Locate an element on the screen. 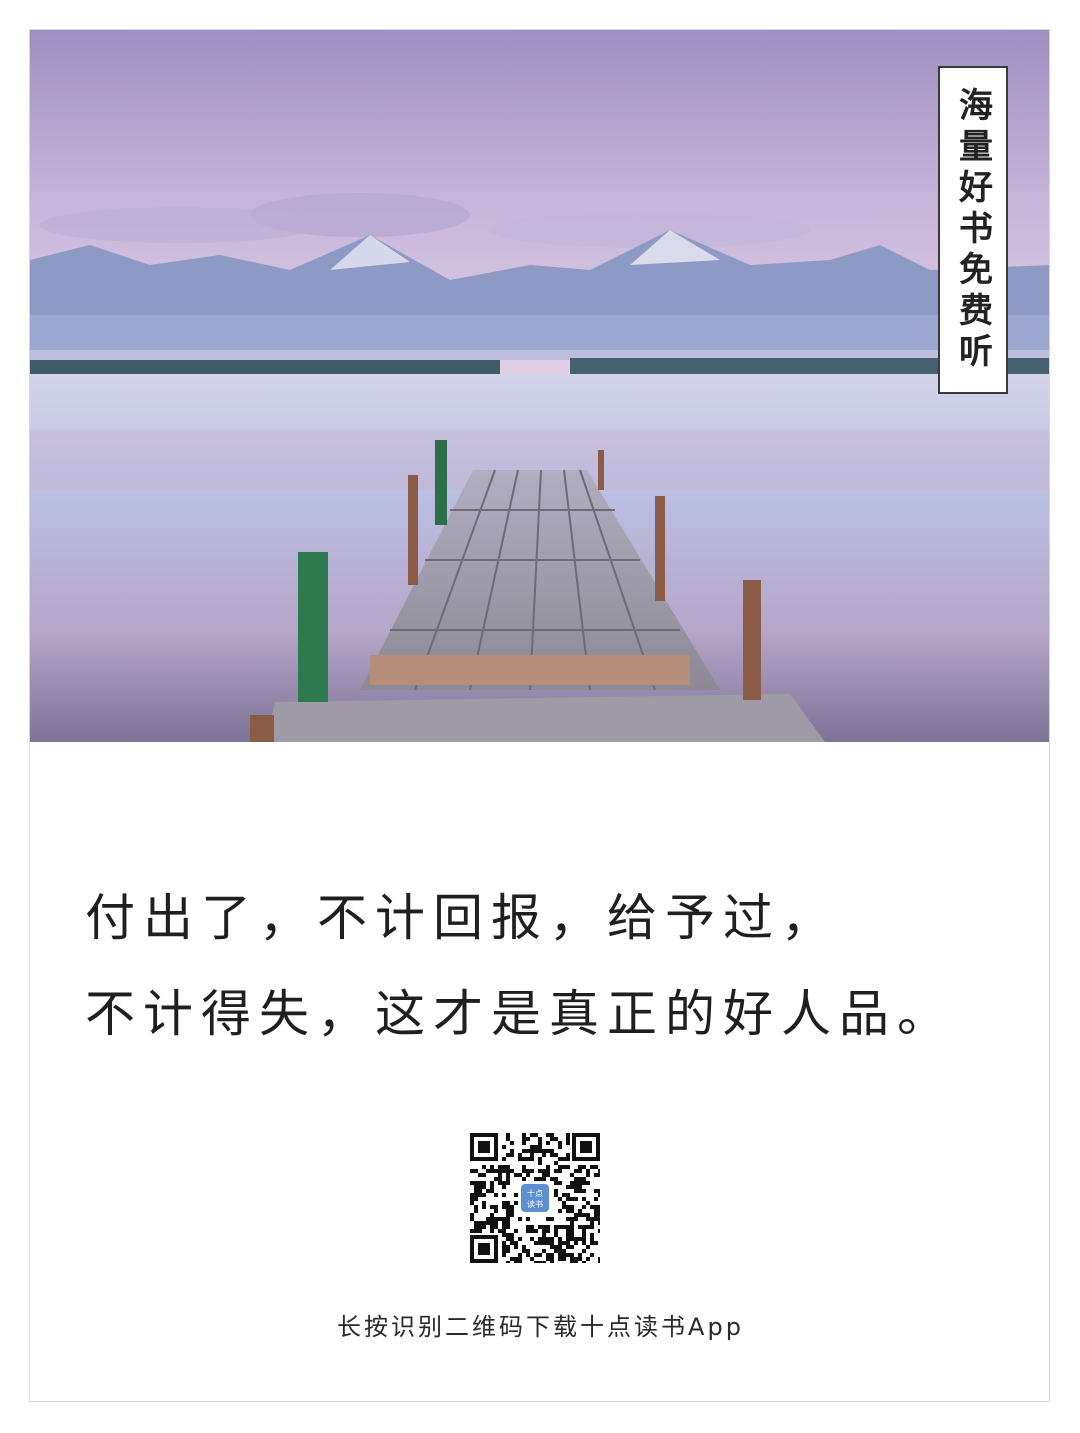 This screenshot has width=1080, height=1433. qr-code-icon: 十点 读书 is located at coordinates (535, 1198).